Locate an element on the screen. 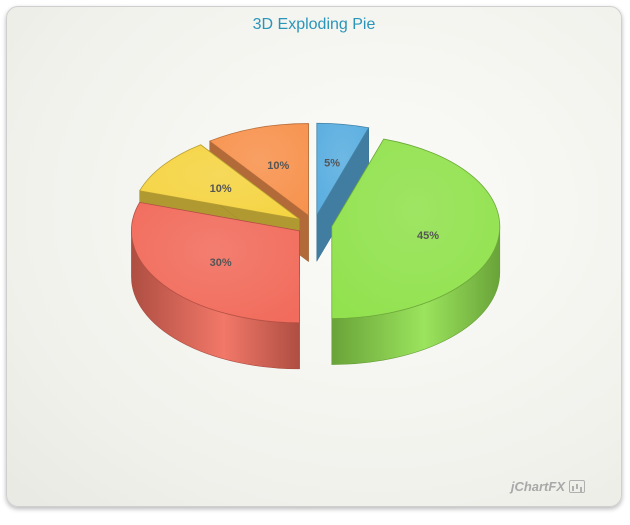 This screenshot has height=525, width=630. slice-label: 30% is located at coordinates (221, 263).